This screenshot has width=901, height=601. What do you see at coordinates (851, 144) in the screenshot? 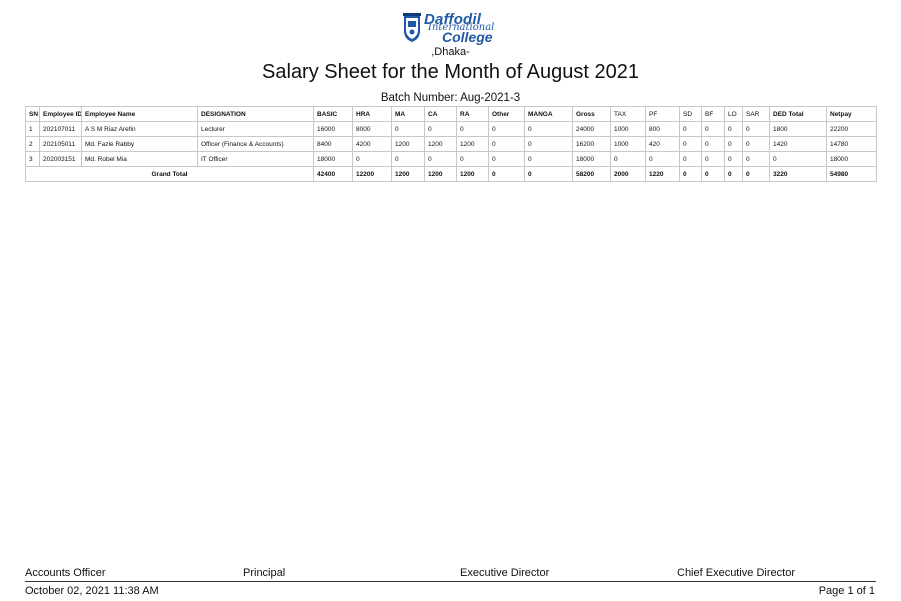
I see `cell-netpay: 14780` at bounding box center [851, 144].